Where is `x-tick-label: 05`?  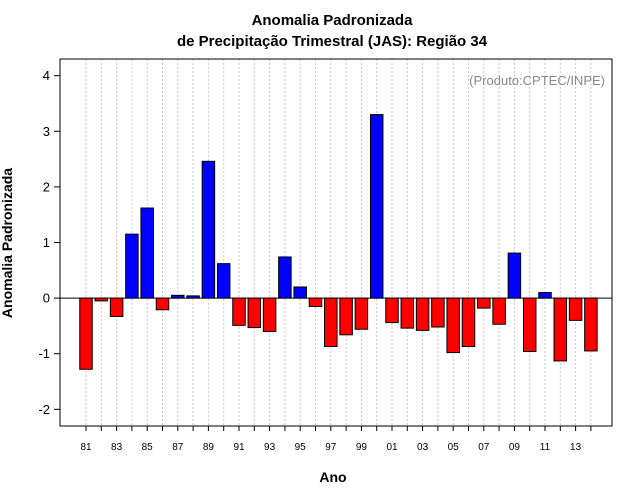 x-tick-label: 05 is located at coordinates (454, 447).